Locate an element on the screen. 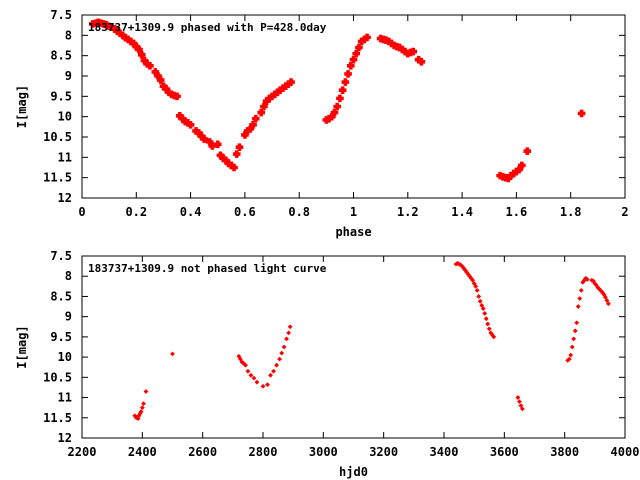 The image size is (640, 480). x-tick-label: 1.4 is located at coordinates (462, 212).